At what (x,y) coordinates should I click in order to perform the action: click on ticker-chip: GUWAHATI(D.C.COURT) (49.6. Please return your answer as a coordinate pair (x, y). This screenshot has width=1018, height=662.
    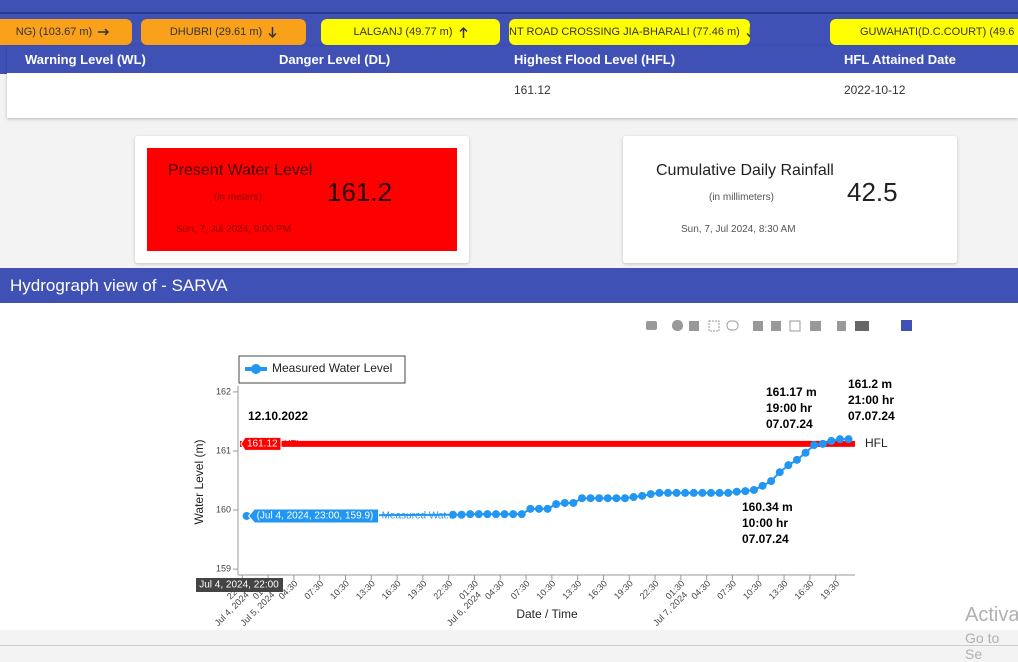
    Looking at the image, I should click on (924, 32).